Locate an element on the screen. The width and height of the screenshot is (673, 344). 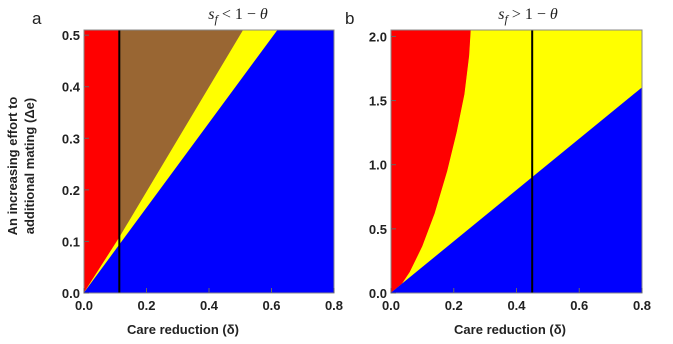
panel-b-letter: b is located at coordinates (349, 18).